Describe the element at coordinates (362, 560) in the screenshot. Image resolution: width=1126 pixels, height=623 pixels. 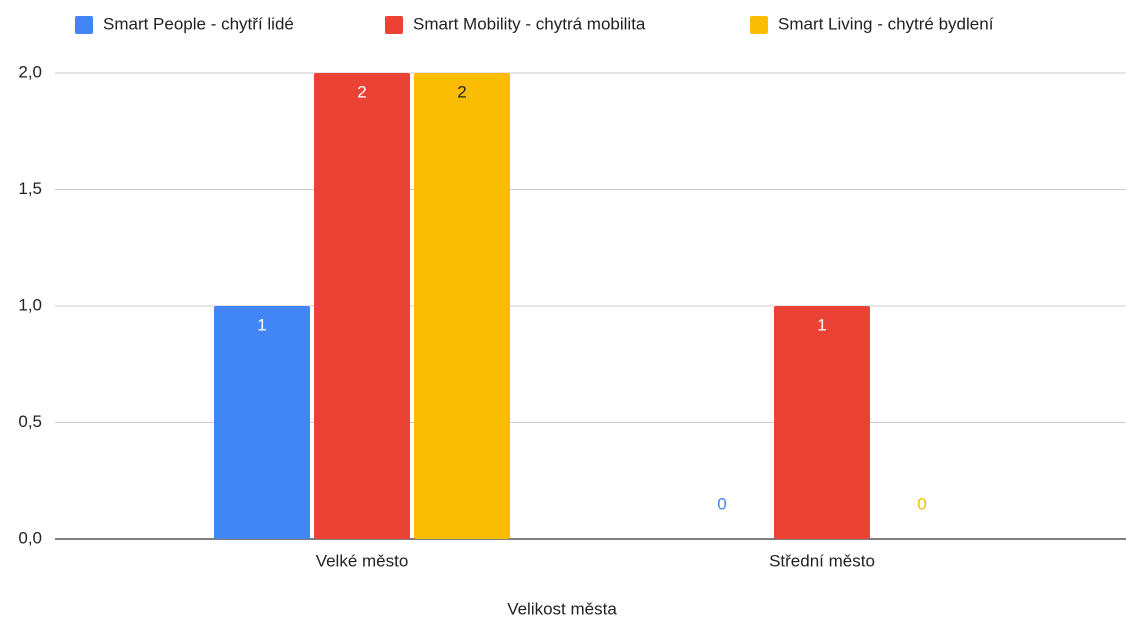
I see `x-tick-label: Velké město` at that location.